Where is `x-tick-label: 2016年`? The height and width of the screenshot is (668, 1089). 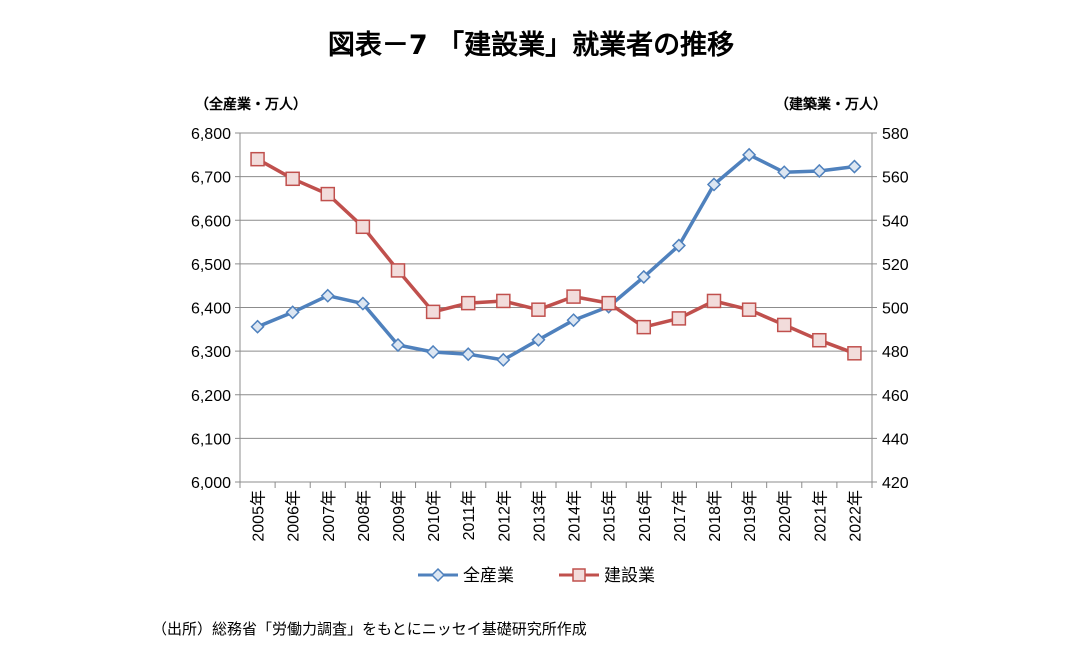 x-tick-label: 2016年 is located at coordinates (645, 516).